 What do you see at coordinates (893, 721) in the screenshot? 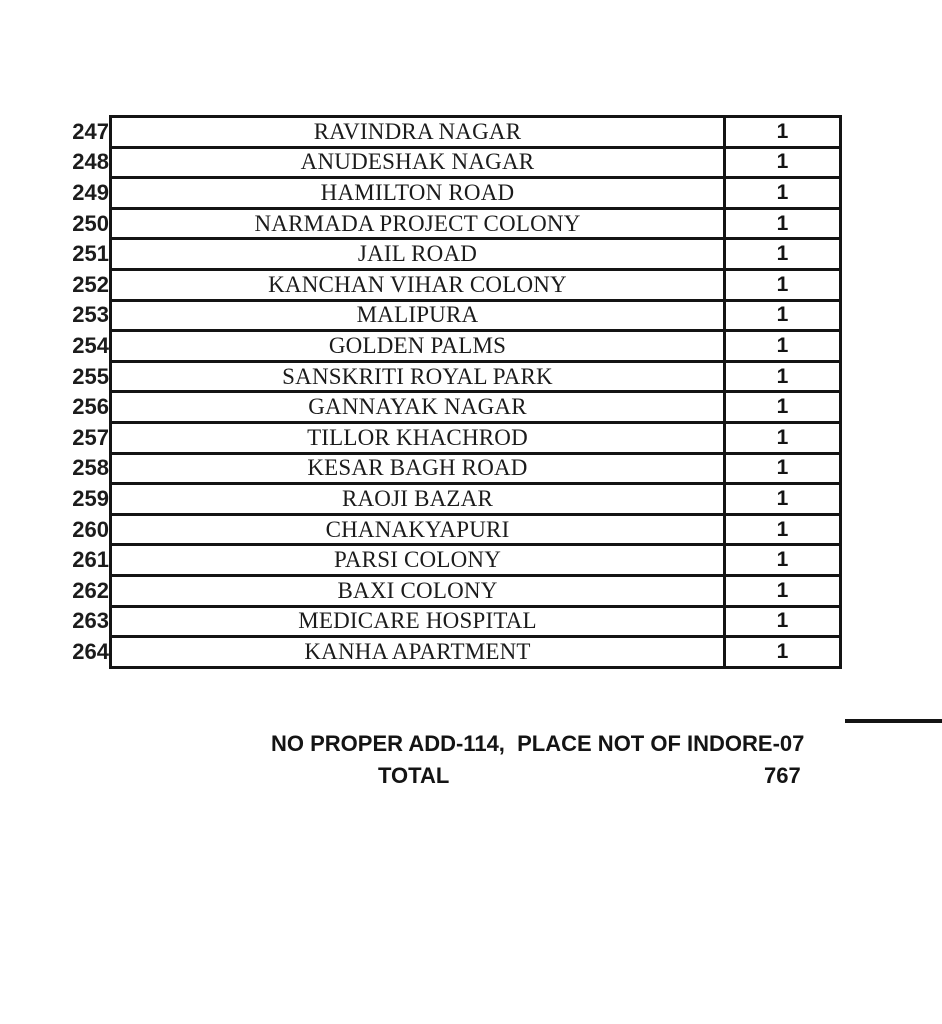
I see `table-bottom-border-extension` at bounding box center [893, 721].